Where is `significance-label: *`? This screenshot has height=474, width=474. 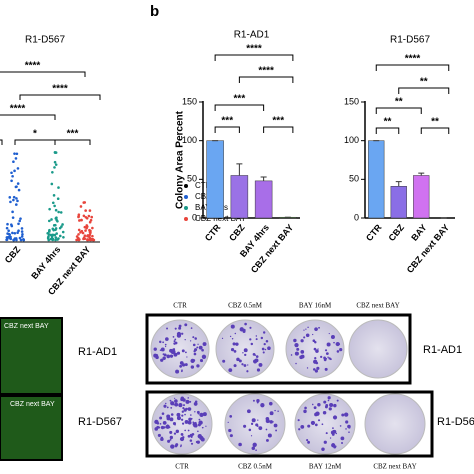
significance-label: * is located at coordinates (35, 134).